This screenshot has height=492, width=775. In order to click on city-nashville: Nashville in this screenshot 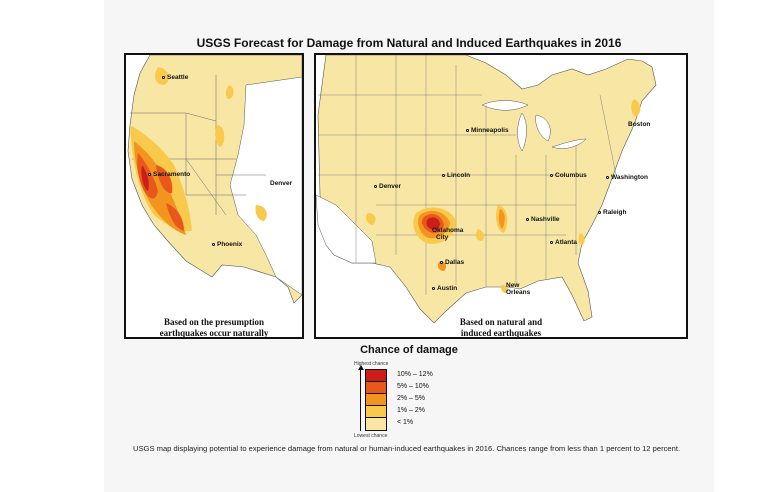, I will do `click(543, 219)`.